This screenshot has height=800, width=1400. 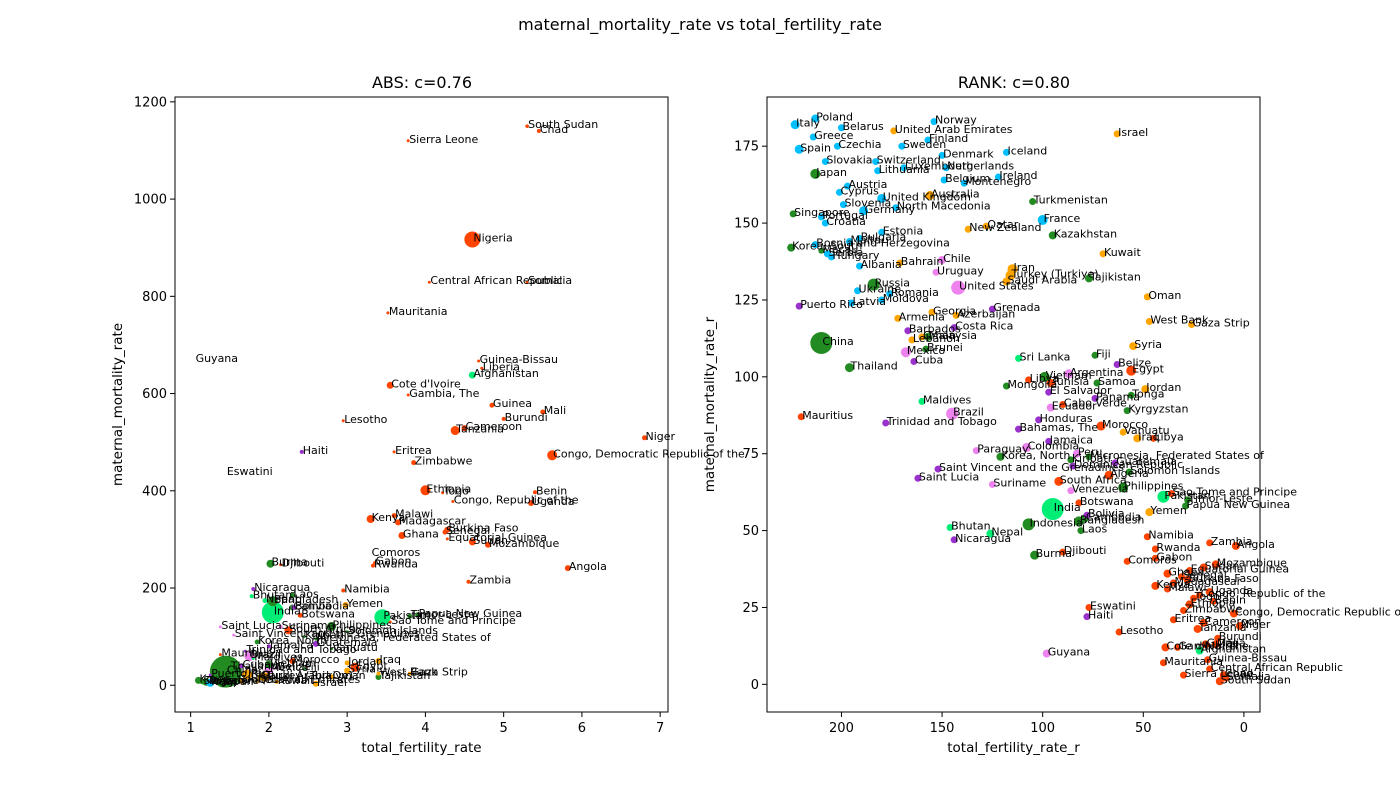 What do you see at coordinates (833, 135) in the screenshot?
I see `rank-point-label: Greece` at bounding box center [833, 135].